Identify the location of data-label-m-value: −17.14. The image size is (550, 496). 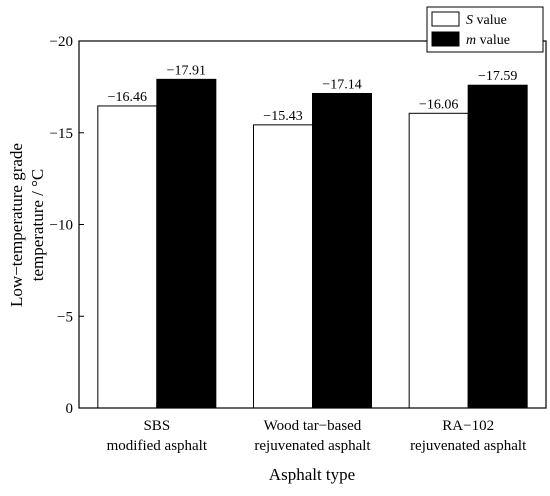
(341, 84).